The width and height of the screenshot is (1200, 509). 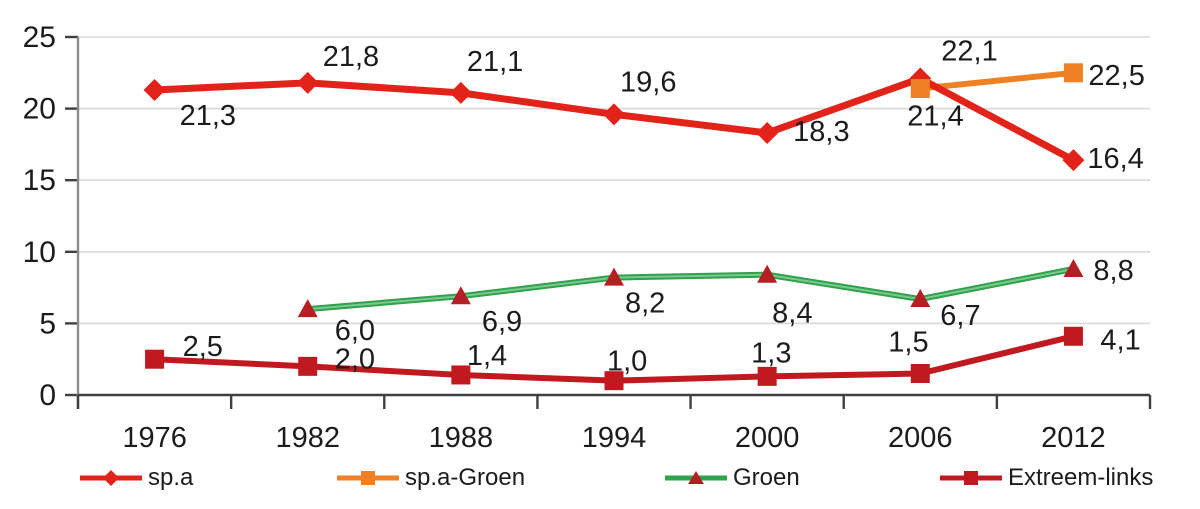 I want to click on data-label: 6,0, so click(x=355, y=331).